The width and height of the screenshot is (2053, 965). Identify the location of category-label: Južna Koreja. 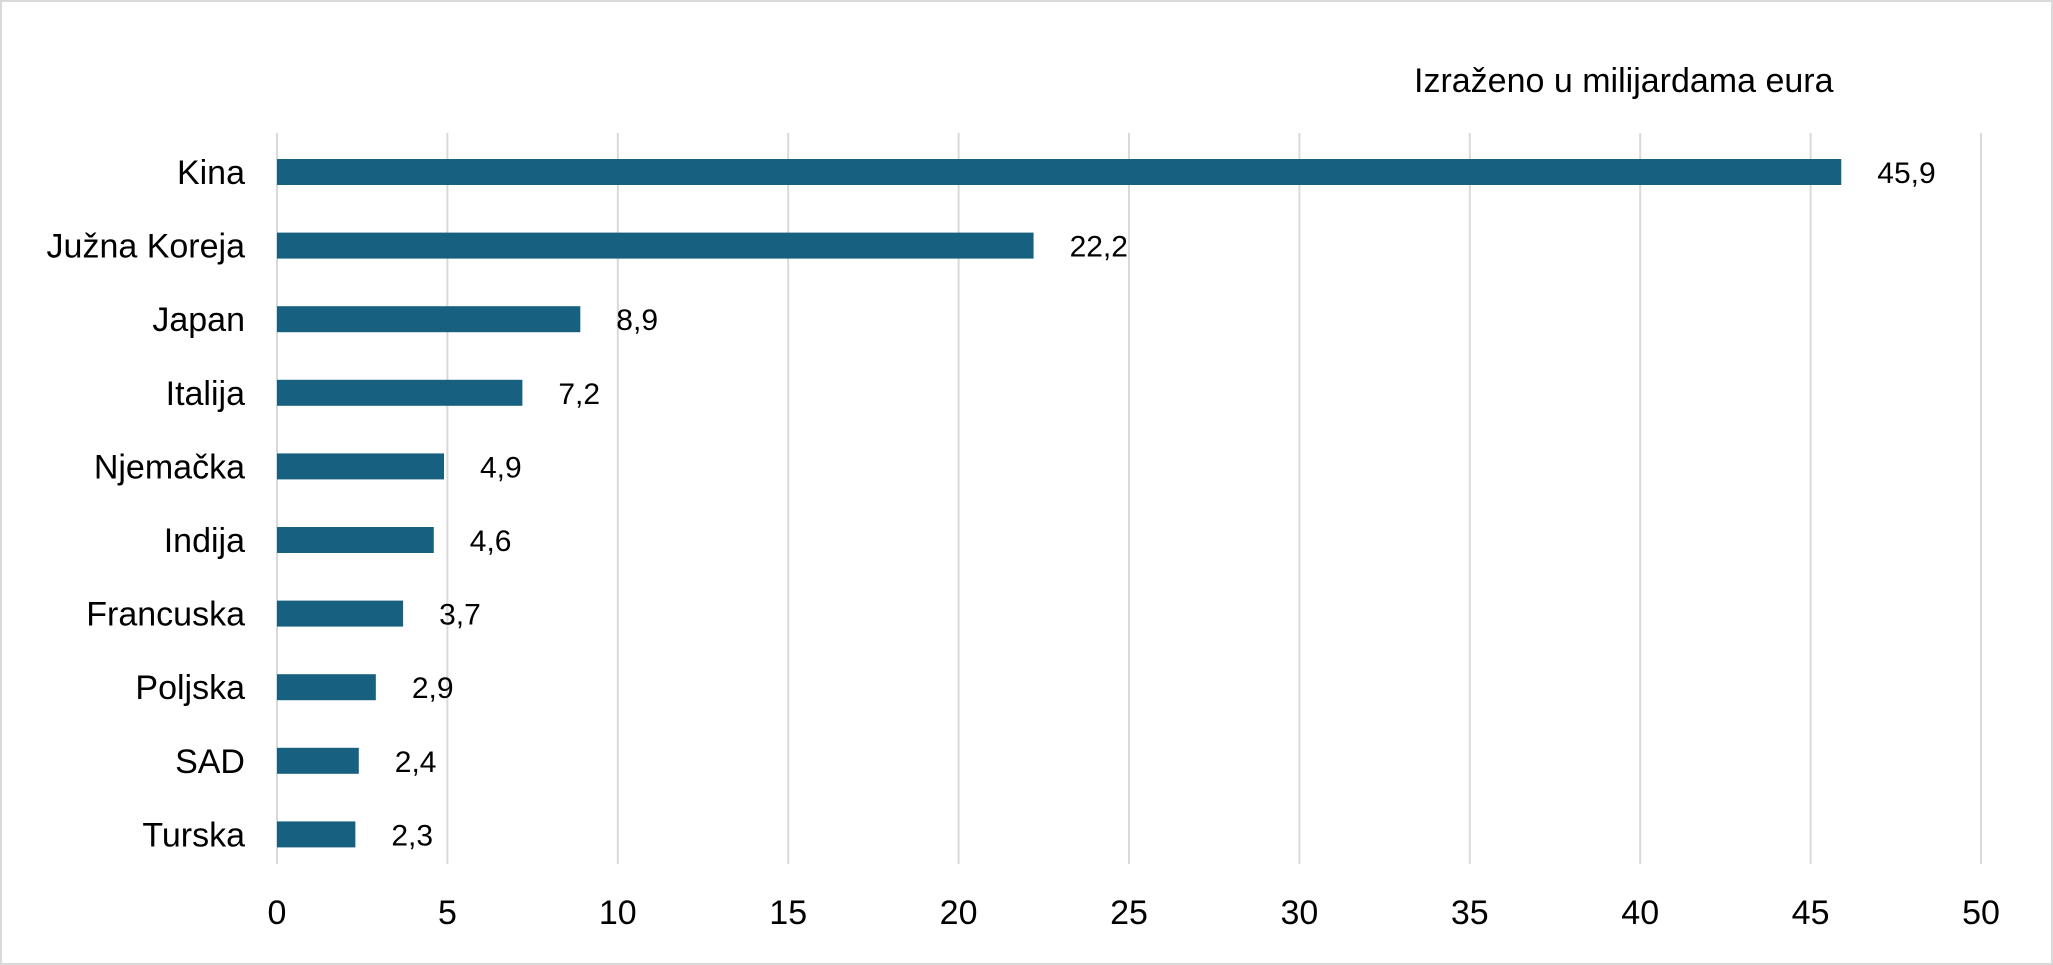
(146, 247).